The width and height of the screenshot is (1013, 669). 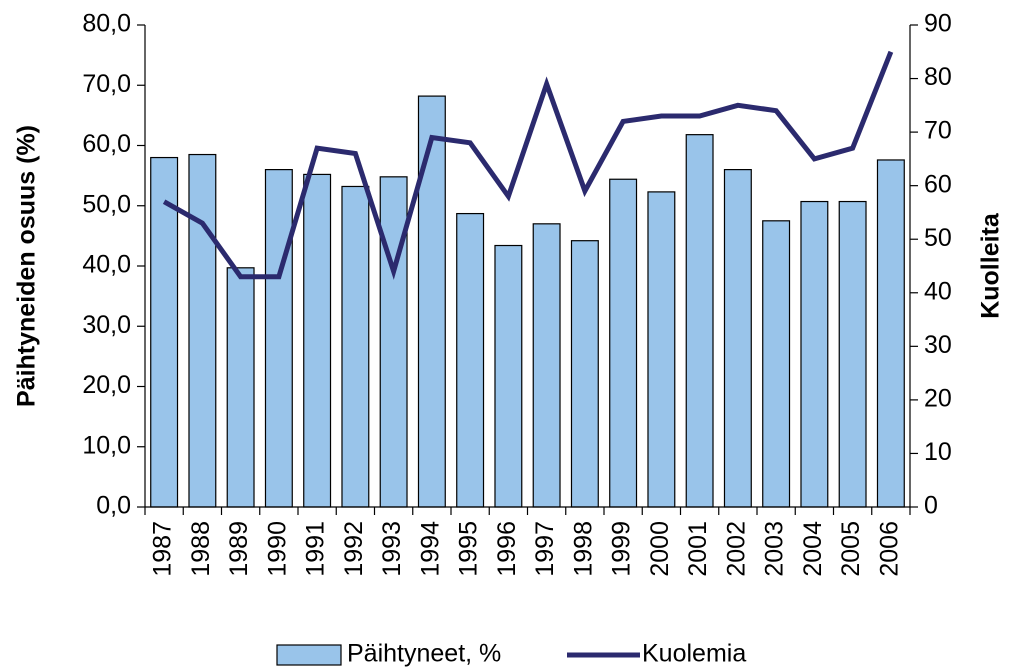 I want to click on x-tick-label: 2004, so click(x=813, y=549).